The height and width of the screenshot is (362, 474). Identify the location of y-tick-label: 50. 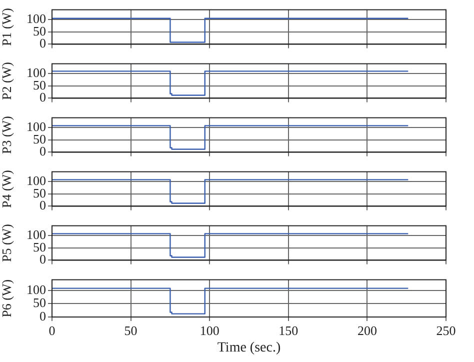
(39, 302).